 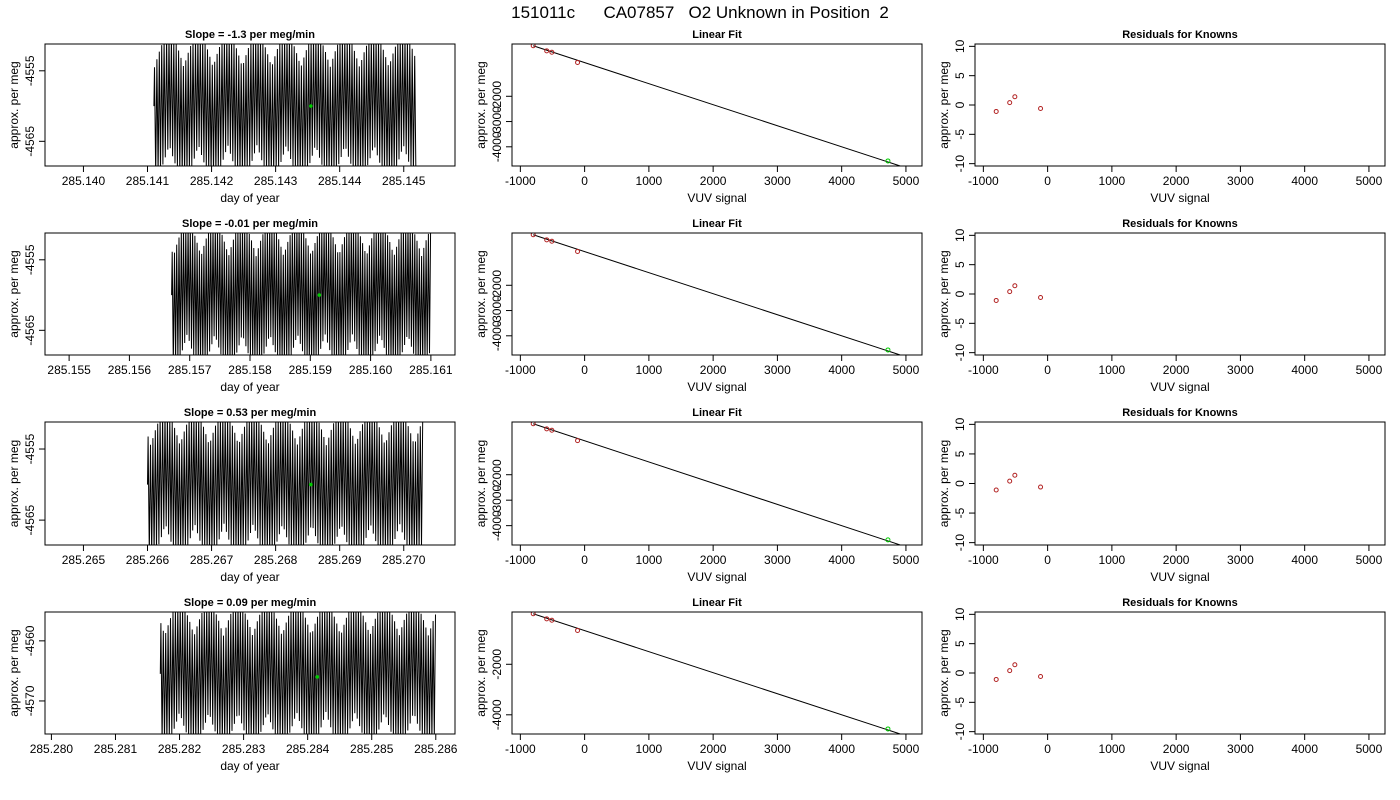 What do you see at coordinates (983, 370) in the screenshot?
I see `x-tick-label: -1000` at bounding box center [983, 370].